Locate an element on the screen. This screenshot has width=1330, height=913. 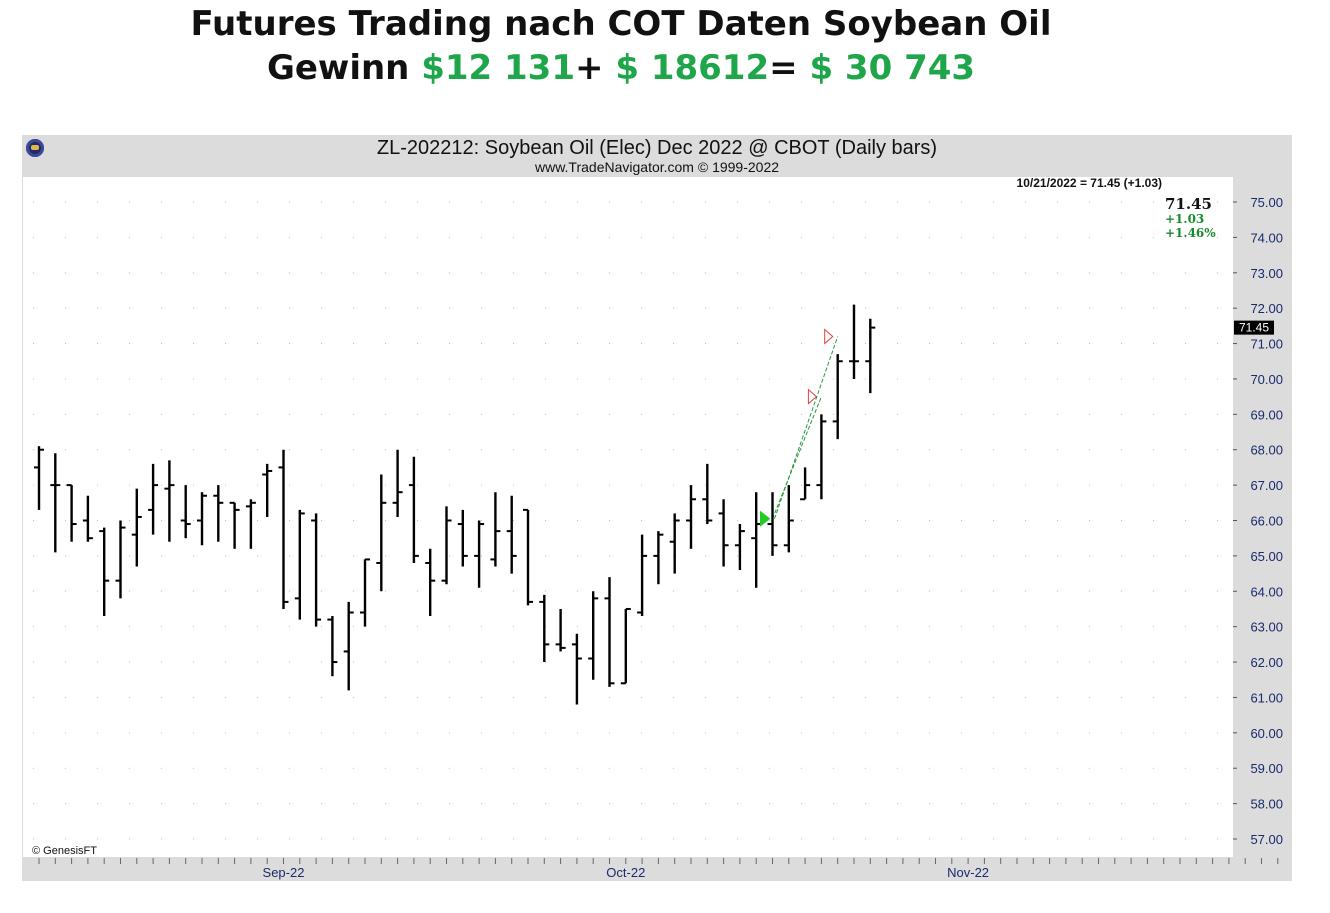
headline-profit: Gewinn $12 131+ $ 18612= $ 30 743 is located at coordinates (621, 68).